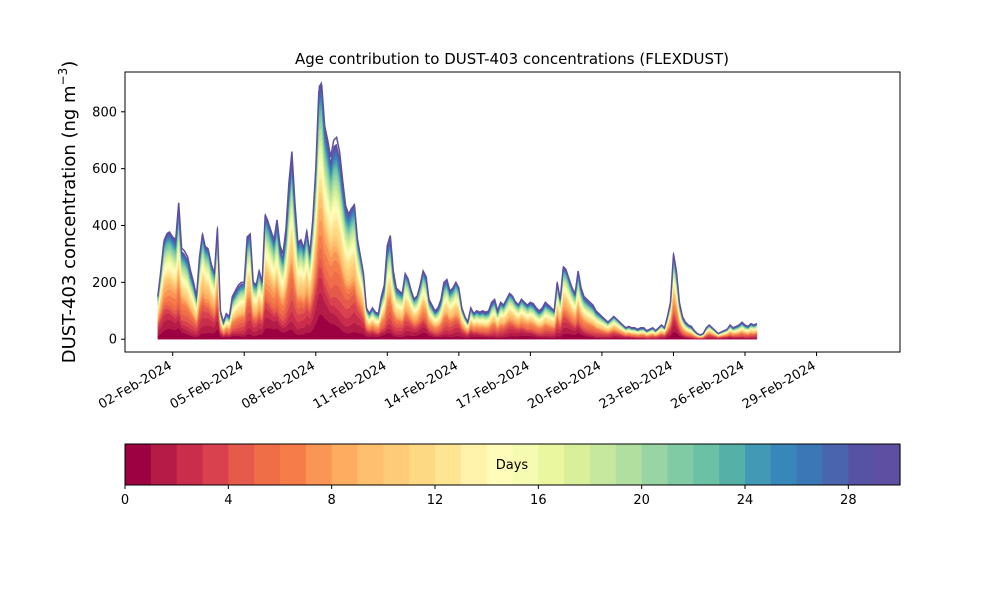  Describe the element at coordinates (113, 340) in the screenshot. I see `y-tick-label: 0` at that location.